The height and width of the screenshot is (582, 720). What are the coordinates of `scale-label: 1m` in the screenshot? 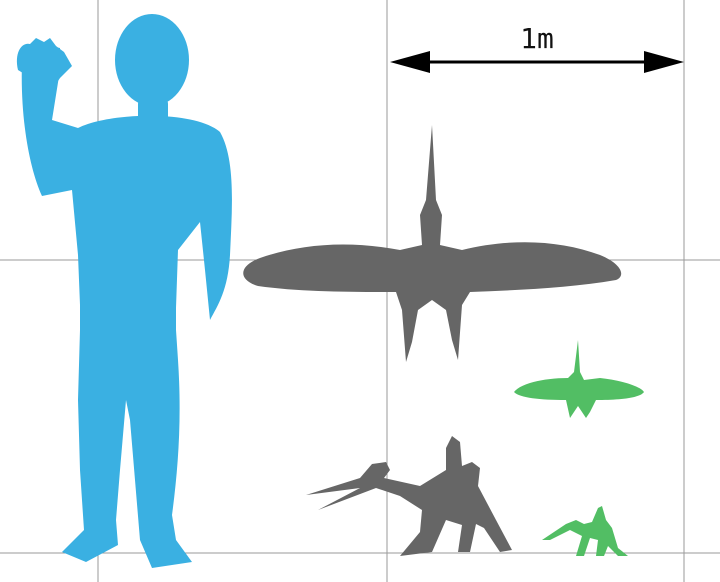 It's located at (537, 38).